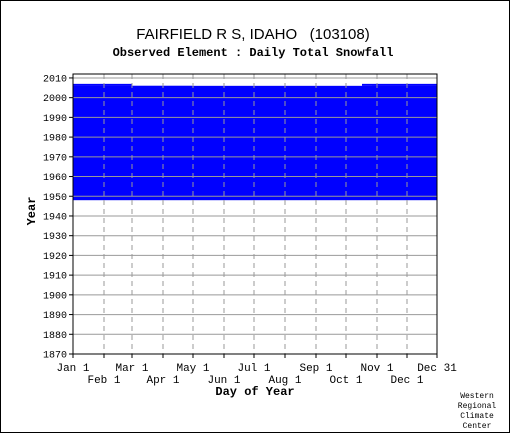  What do you see at coordinates (437, 369) in the screenshot?
I see `x-tick-label: Dec 31` at bounding box center [437, 369].